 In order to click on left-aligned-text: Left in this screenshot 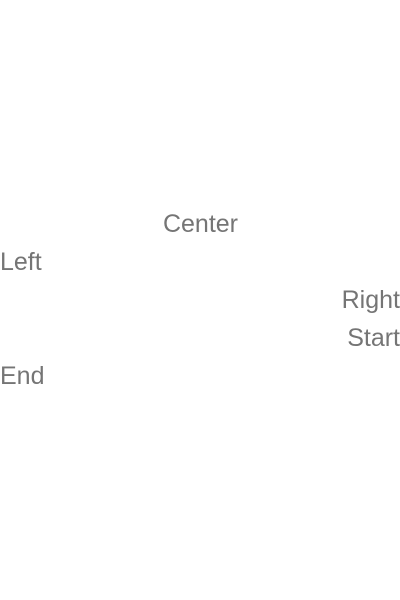, I will do `click(21, 262)`.